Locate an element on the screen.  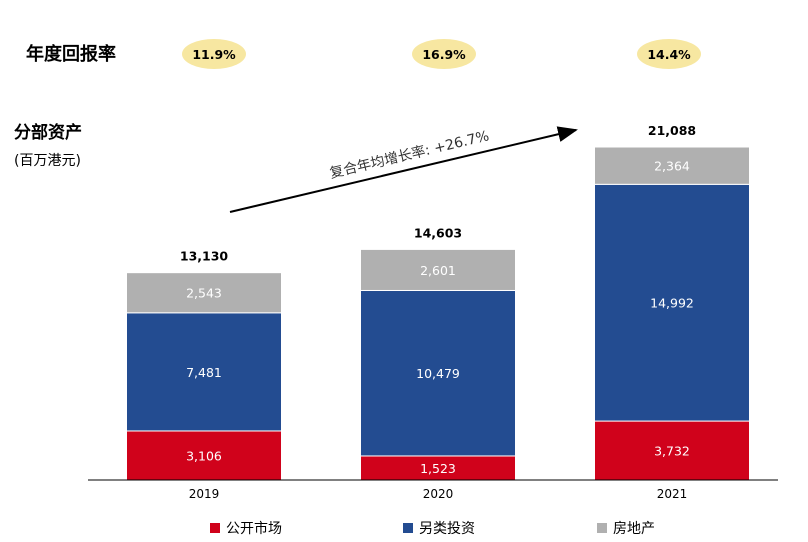
bar-2020-public-markets is located at coordinates (438, 468).